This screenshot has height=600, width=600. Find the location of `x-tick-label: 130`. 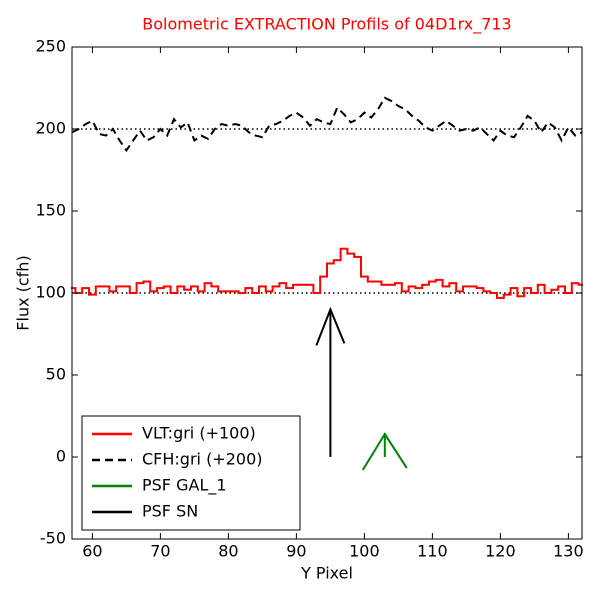

x-tick-label: 130 is located at coordinates (568, 551).